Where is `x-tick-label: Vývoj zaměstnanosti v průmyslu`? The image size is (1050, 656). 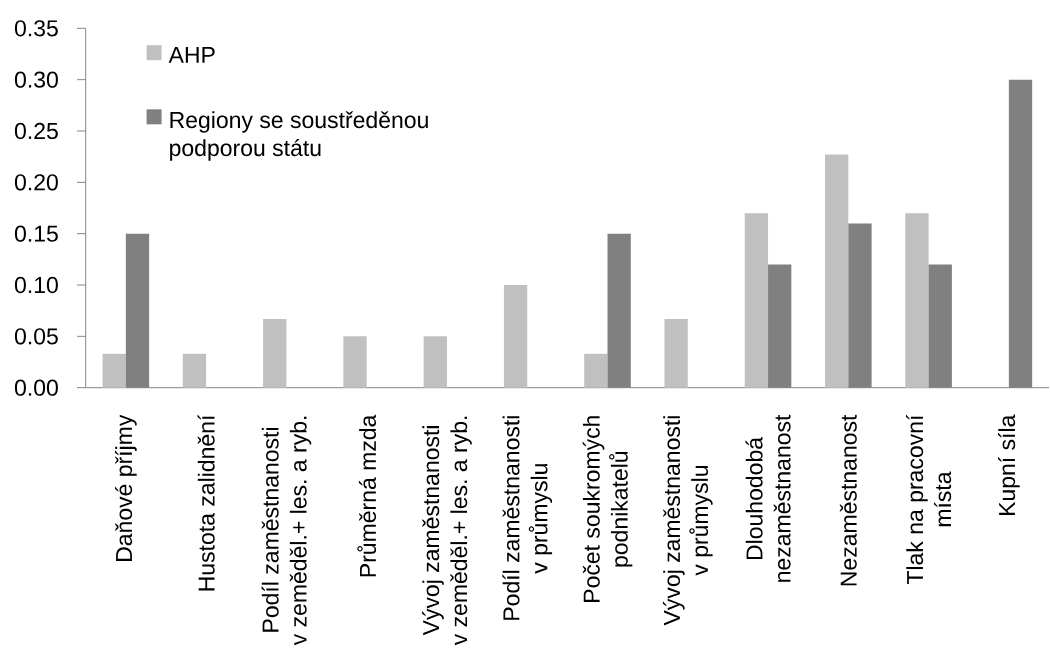
x-tick-label: Vývoj zaměstnanosti v průmyslu is located at coordinates (687, 521).